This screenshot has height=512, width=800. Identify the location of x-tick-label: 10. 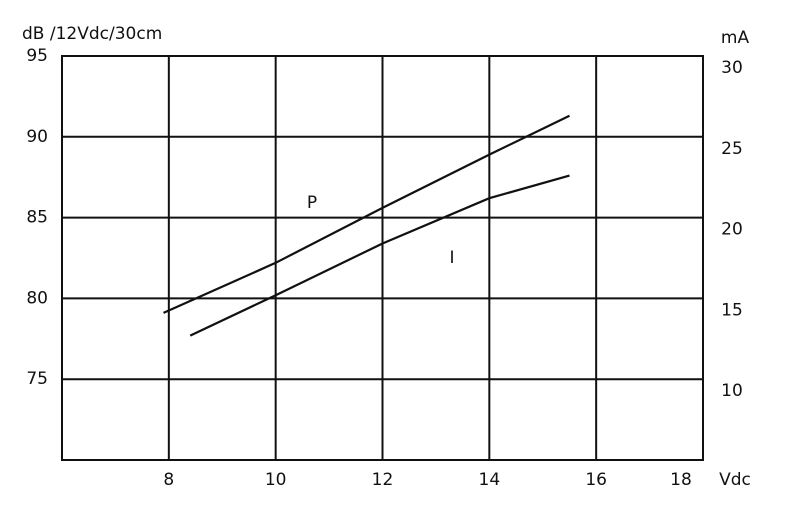
(276, 480).